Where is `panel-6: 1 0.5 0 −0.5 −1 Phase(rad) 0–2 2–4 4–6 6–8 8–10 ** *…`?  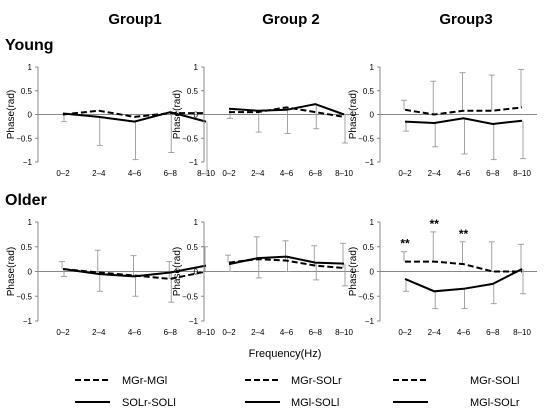 panel-6: 1 0.5 0 −0.5 −1 Phase(rad) 0–2 2–4 4–6 6–8 8–10 ** *… is located at coordinates (442, 277).